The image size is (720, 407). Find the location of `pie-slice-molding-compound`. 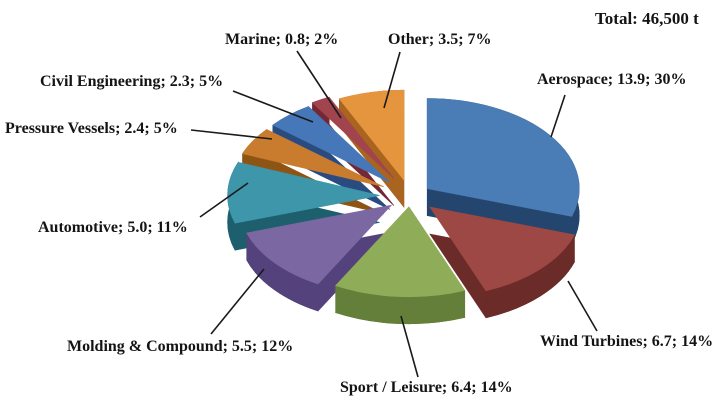

pie-slice-molding-compound is located at coordinates (319, 258).